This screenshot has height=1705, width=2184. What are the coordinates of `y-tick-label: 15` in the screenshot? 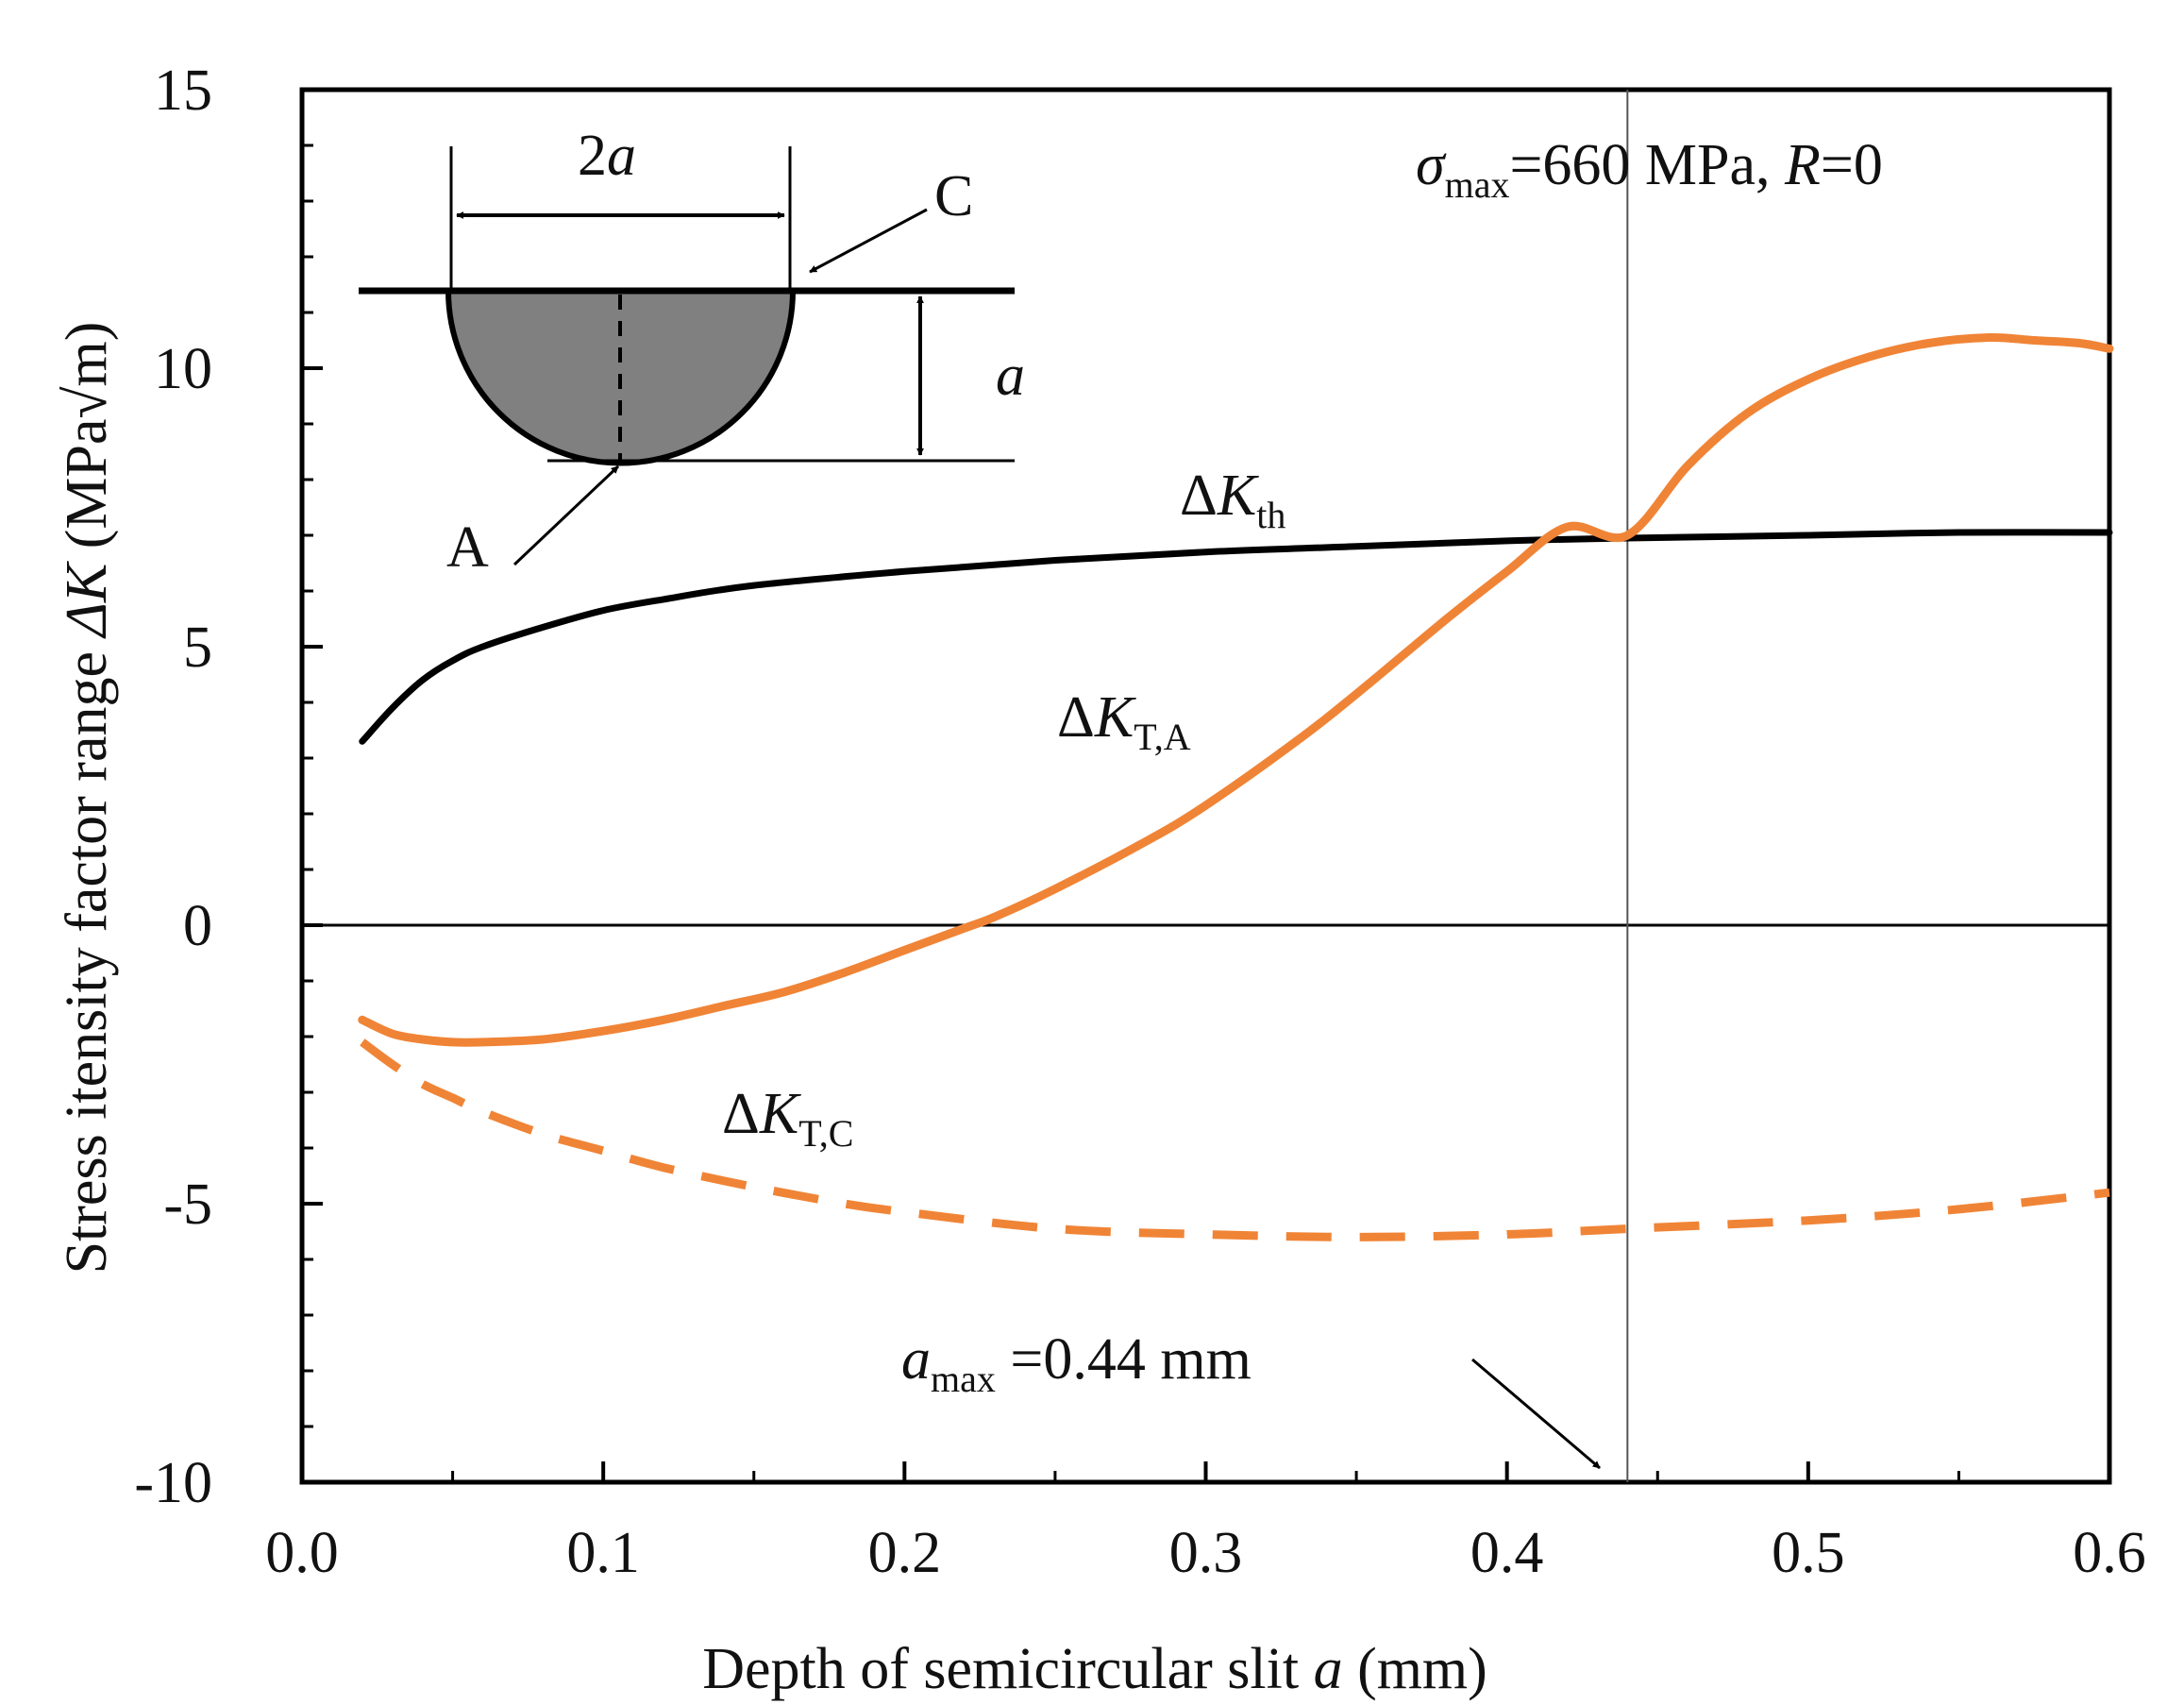 It's located at (183, 91).